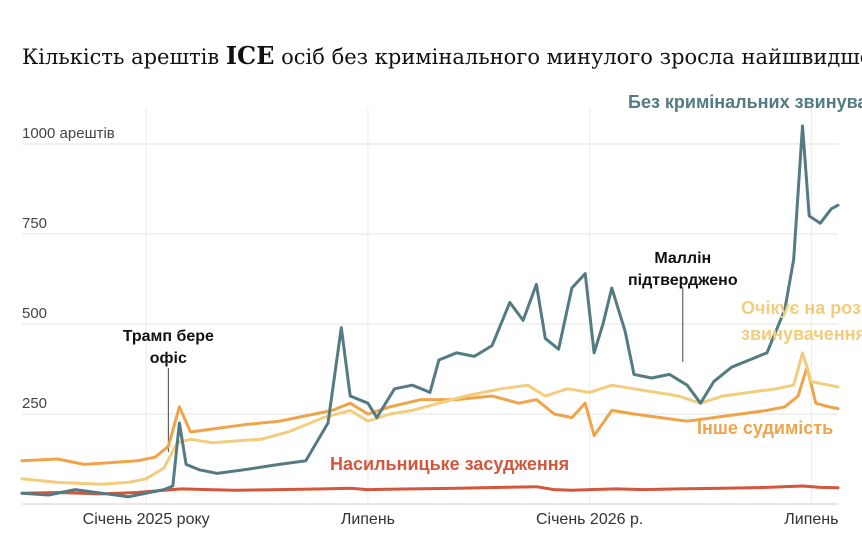 The height and width of the screenshot is (547, 862). I want to click on y-tick-label: 250, so click(34, 403).